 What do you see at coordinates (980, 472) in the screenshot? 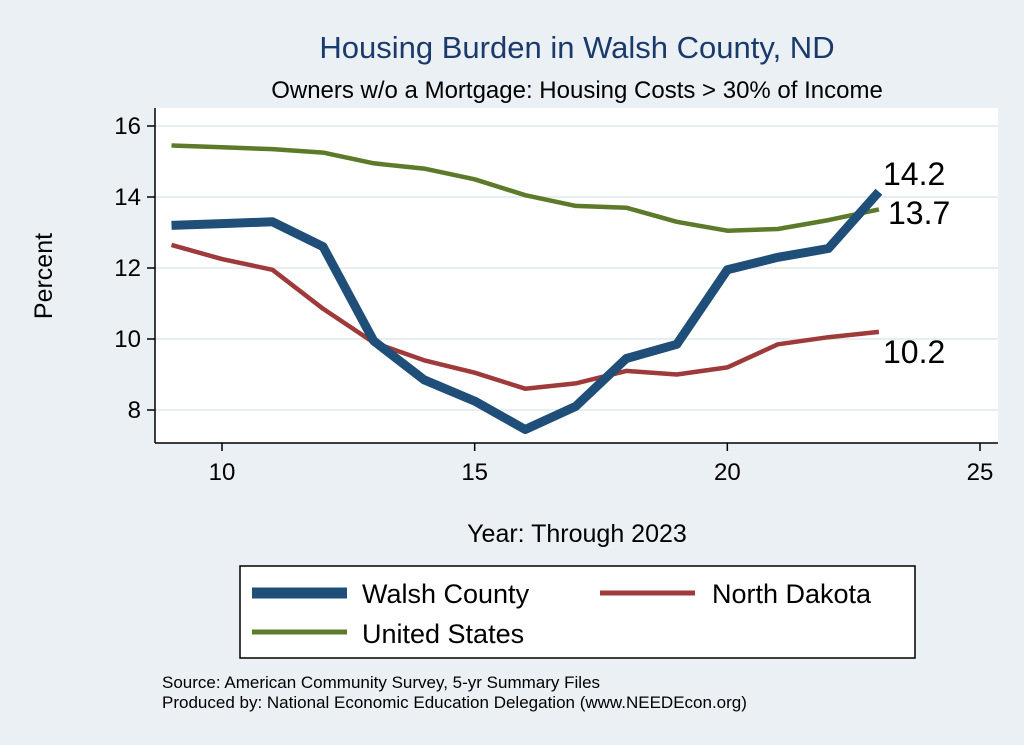
I see `x-tick-label: 25` at bounding box center [980, 472].